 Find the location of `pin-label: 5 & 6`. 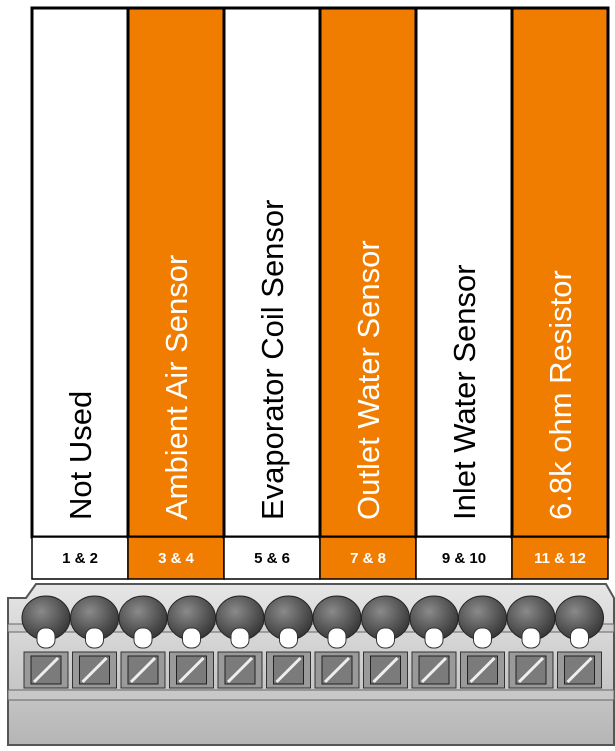

pin-label: 5 & 6 is located at coordinates (272, 558).